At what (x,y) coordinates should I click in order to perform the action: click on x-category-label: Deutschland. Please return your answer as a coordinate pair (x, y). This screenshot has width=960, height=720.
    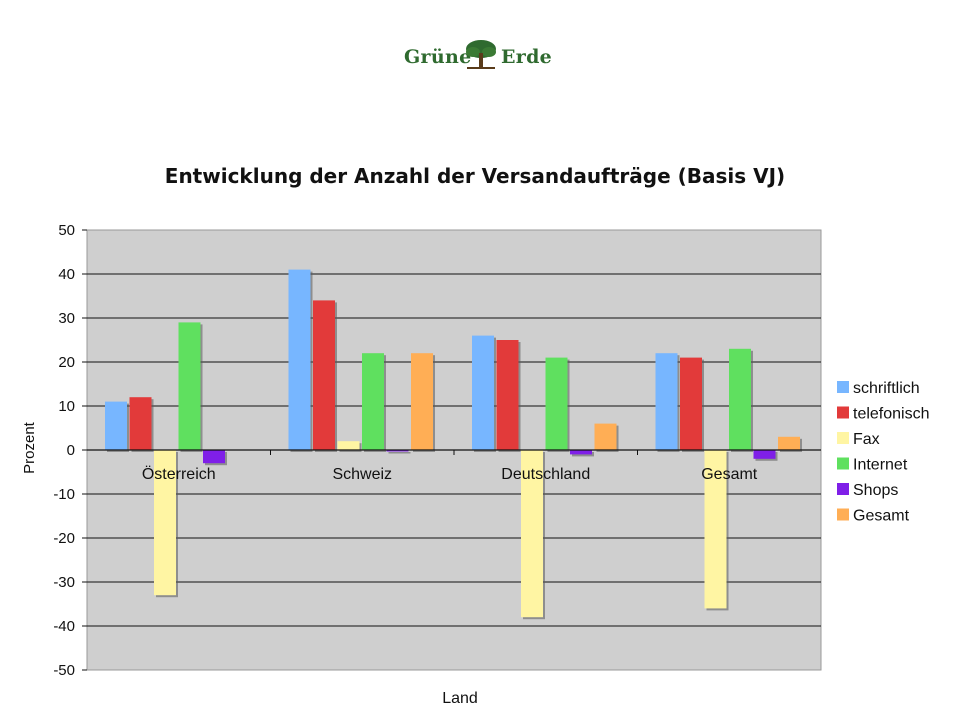
    Looking at the image, I should click on (545, 474).